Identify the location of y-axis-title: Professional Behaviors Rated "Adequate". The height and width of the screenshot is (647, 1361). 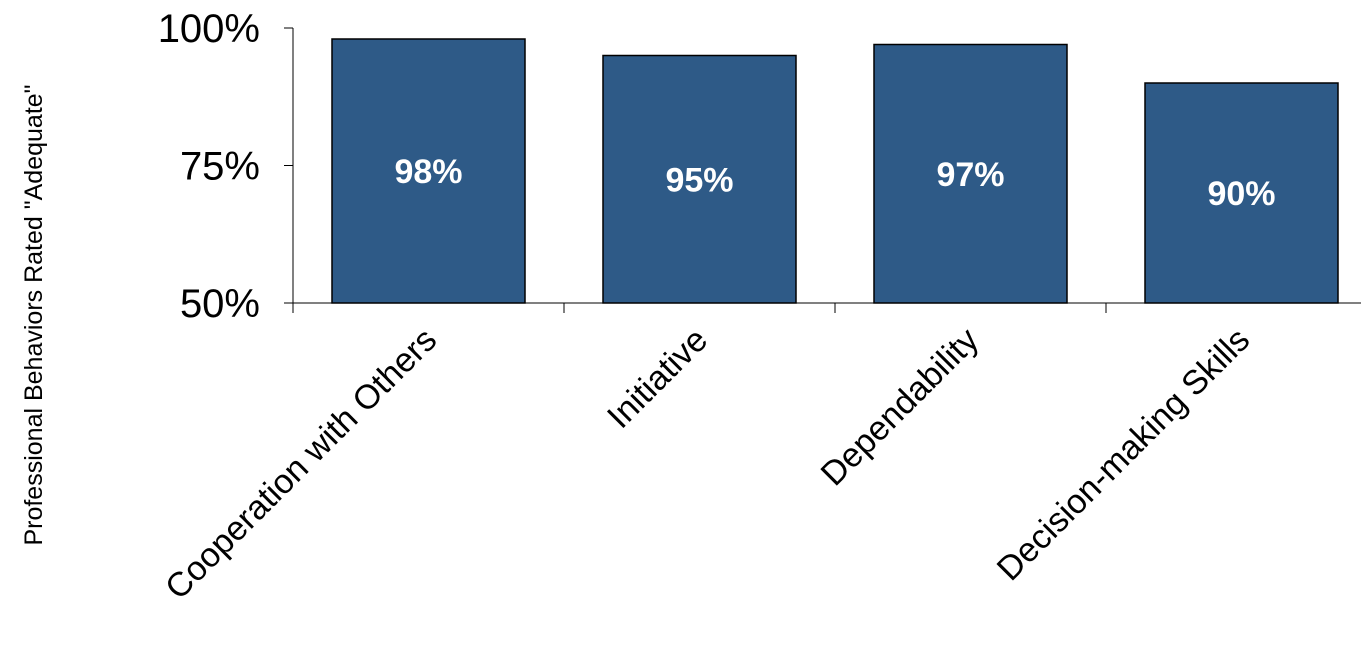
(34, 314).